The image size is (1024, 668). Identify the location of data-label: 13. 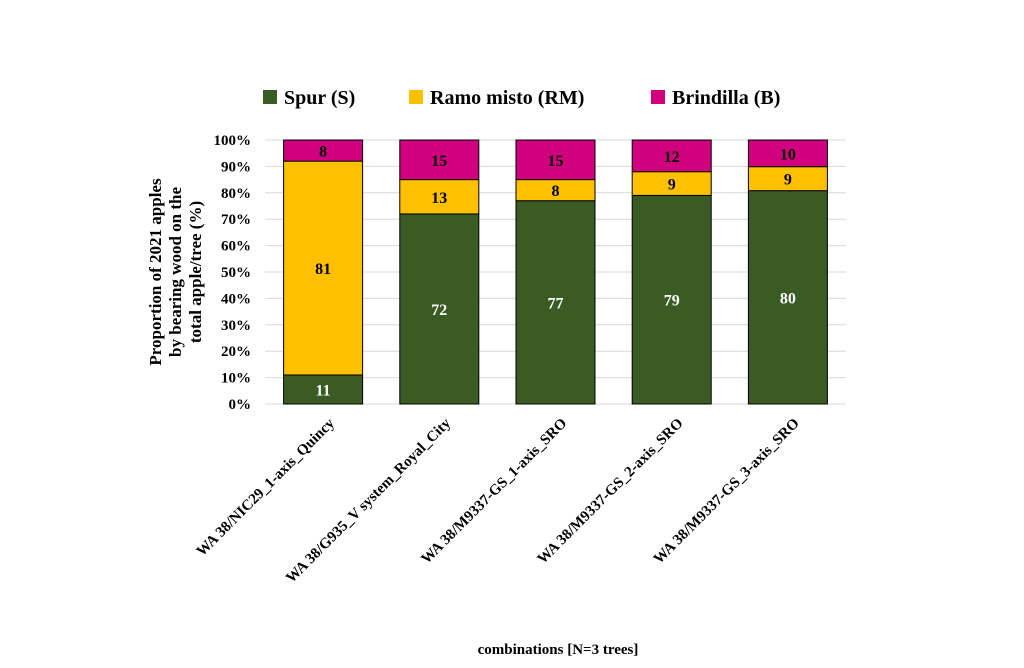
(439, 198).